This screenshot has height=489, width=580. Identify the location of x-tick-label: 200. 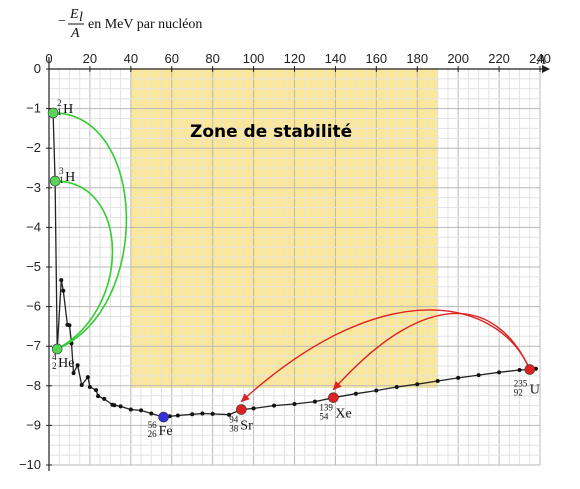
(458, 58).